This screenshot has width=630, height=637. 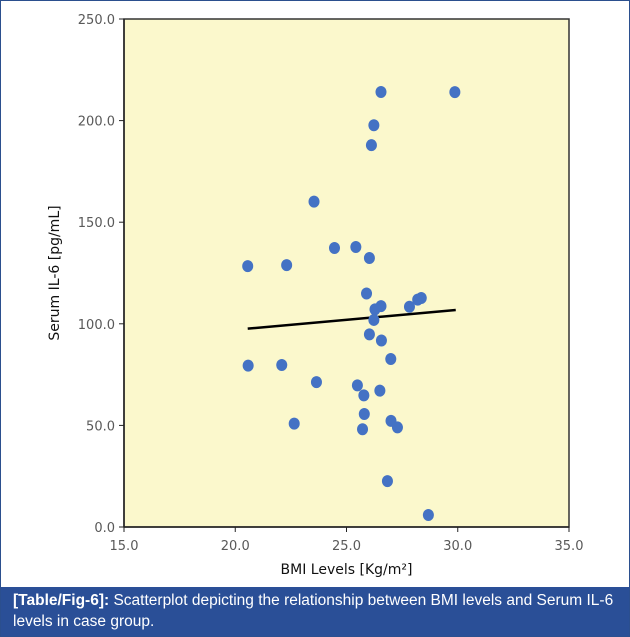 What do you see at coordinates (457, 546) in the screenshot?
I see `x-tick-label: 30.0` at bounding box center [457, 546].